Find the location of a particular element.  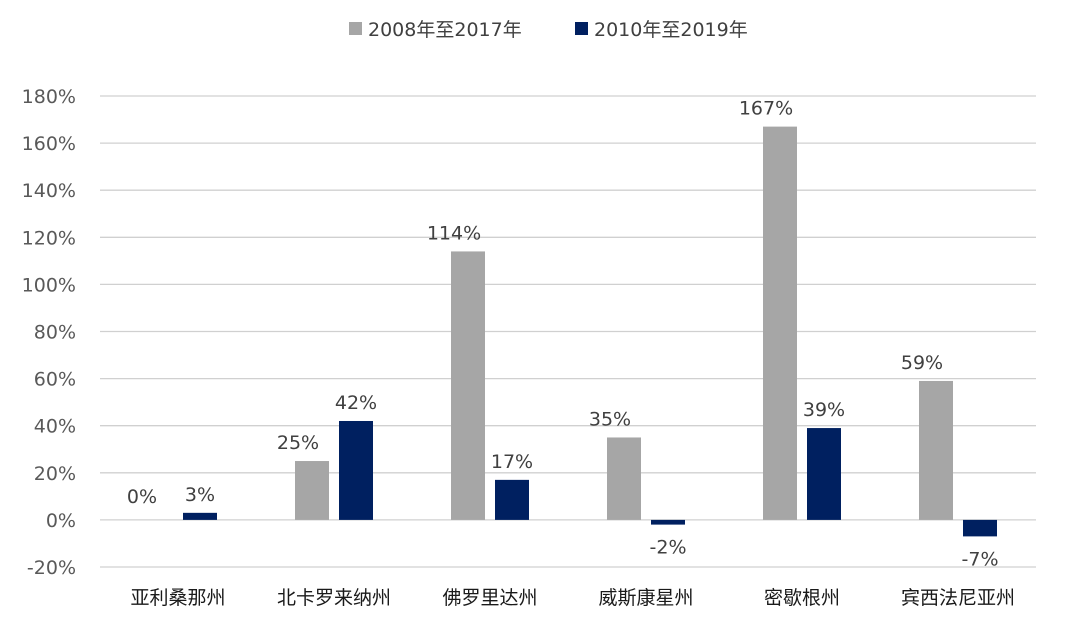

category-label: 佛罗里达州 is located at coordinates (489, 598).